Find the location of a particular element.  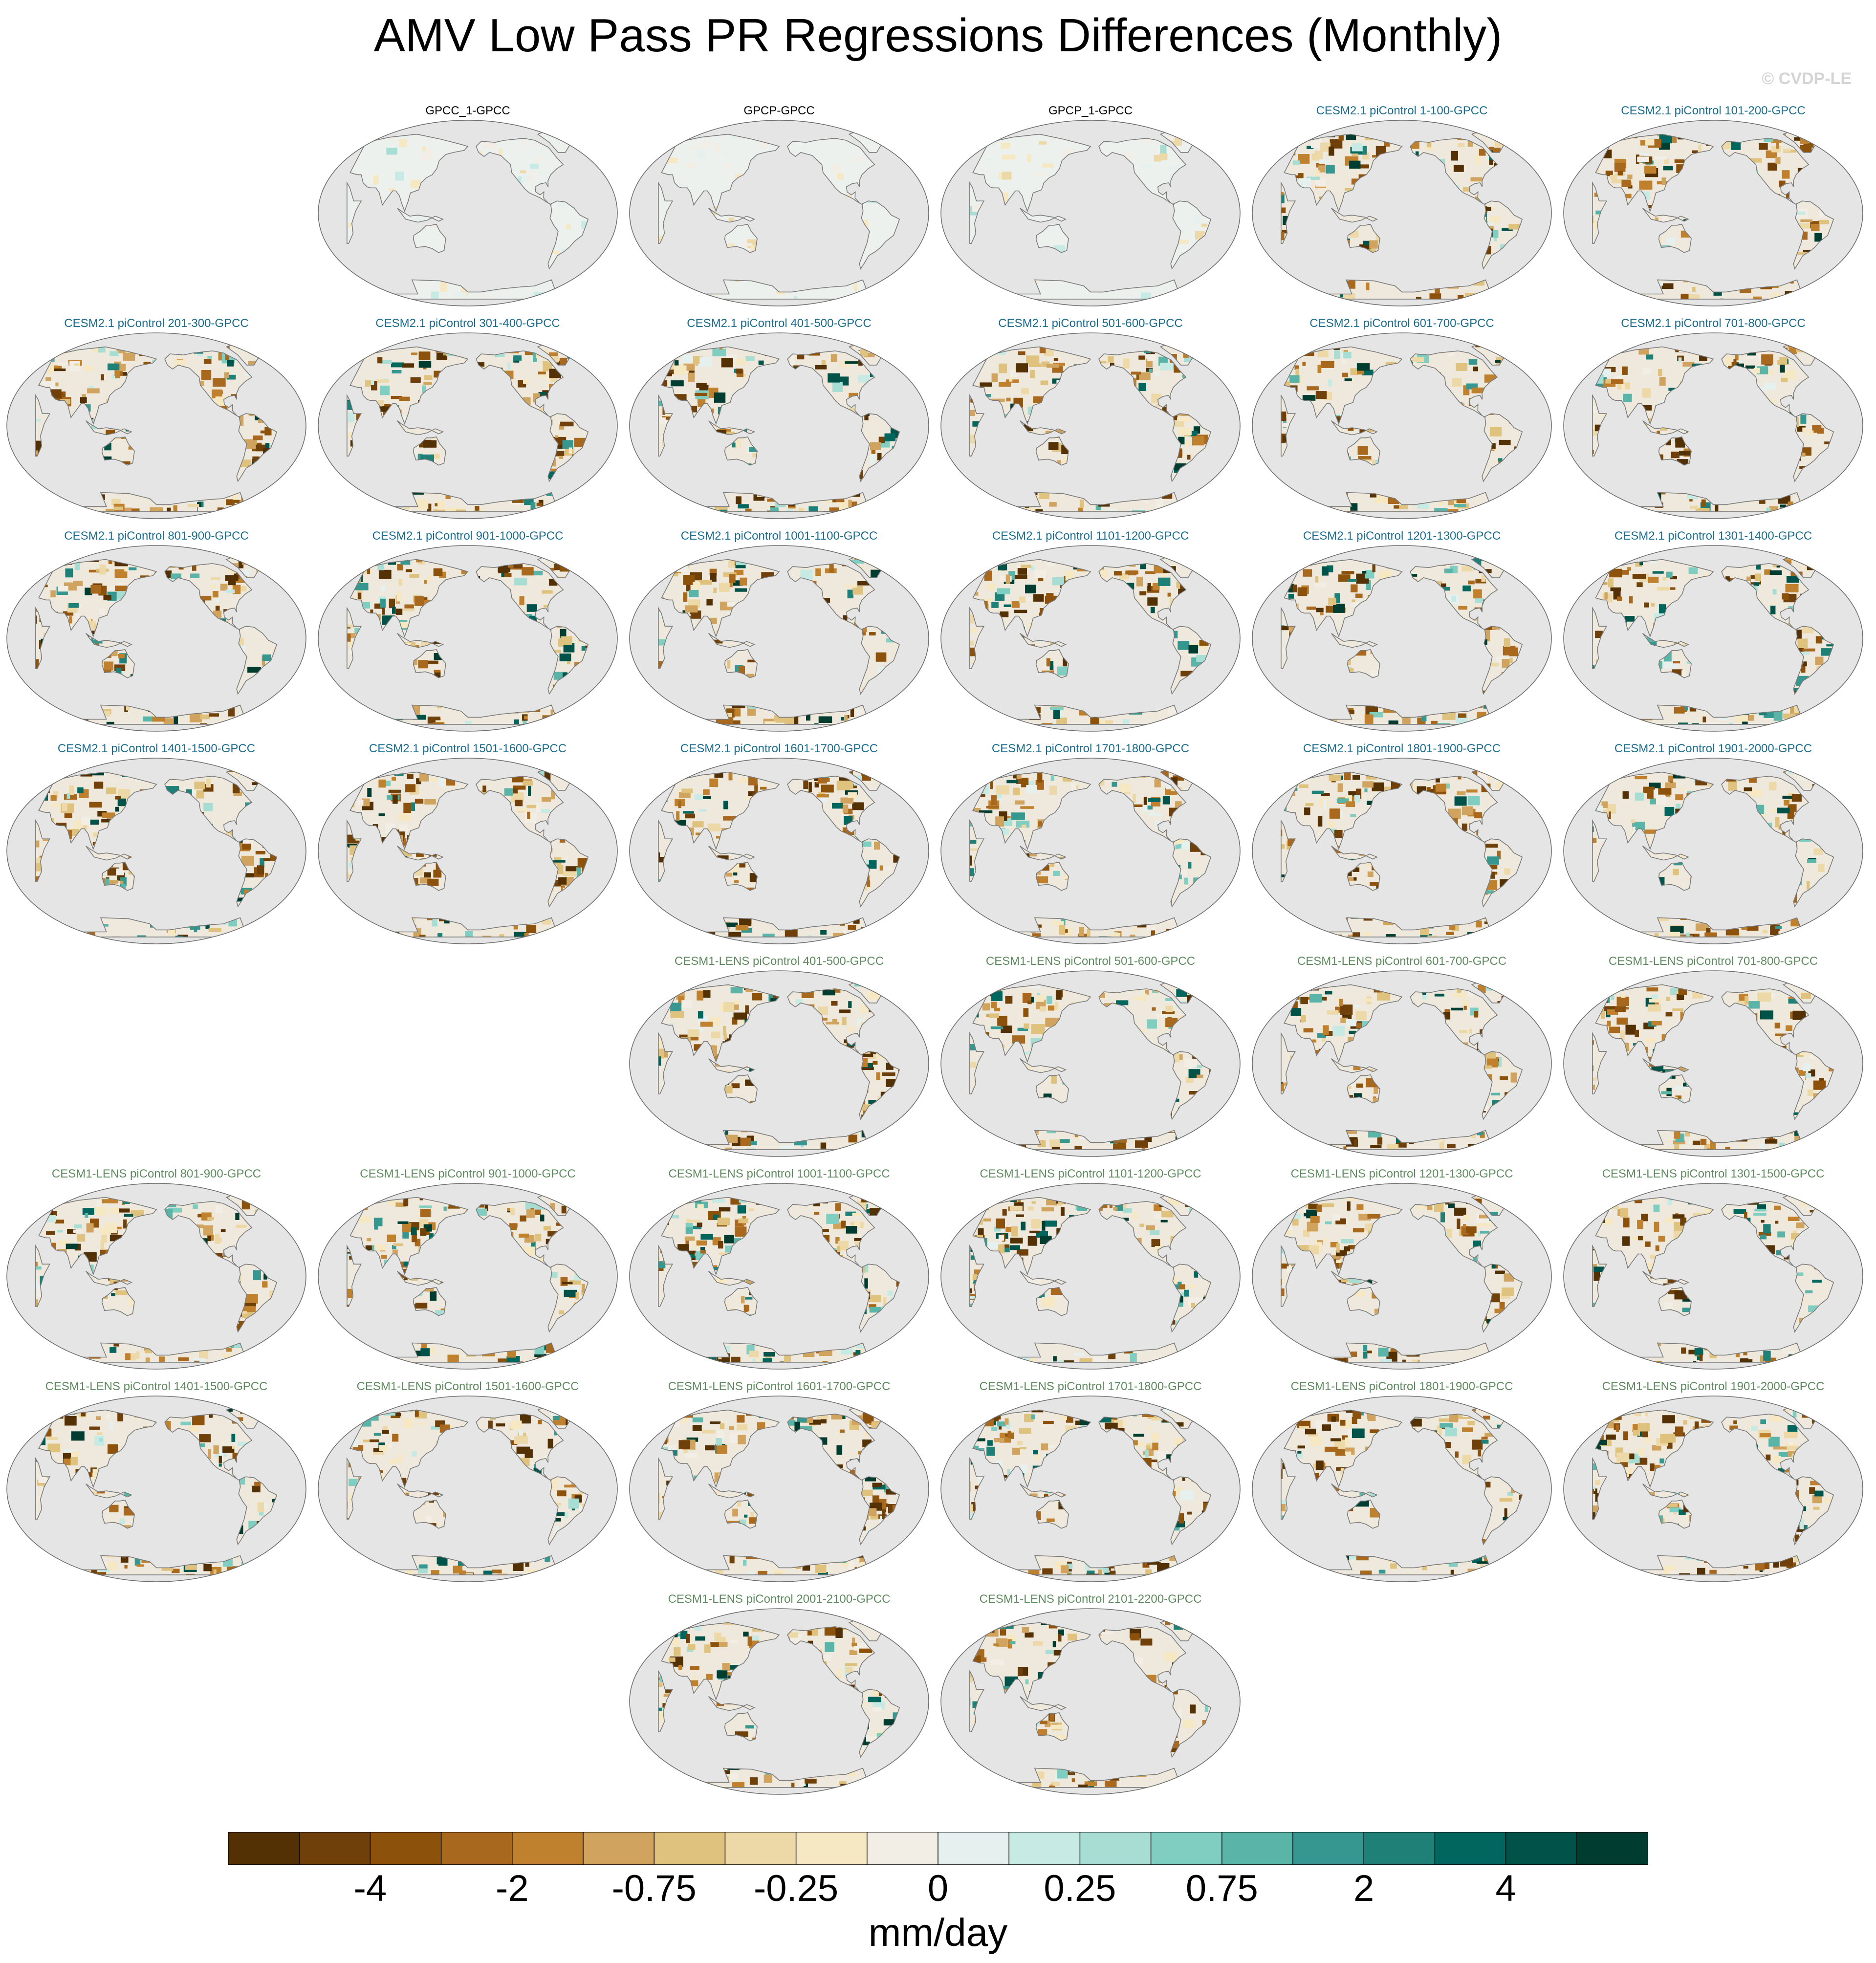

map-panel: CESM1-LENS piControl 701-800-GPCC is located at coordinates (1713, 1058).